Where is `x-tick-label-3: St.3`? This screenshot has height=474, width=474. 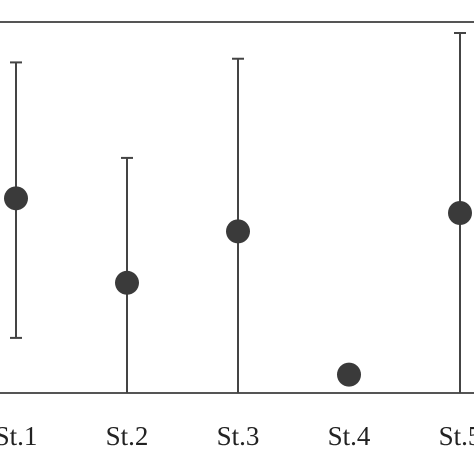
x-tick-label-3: St.3 is located at coordinates (238, 436).